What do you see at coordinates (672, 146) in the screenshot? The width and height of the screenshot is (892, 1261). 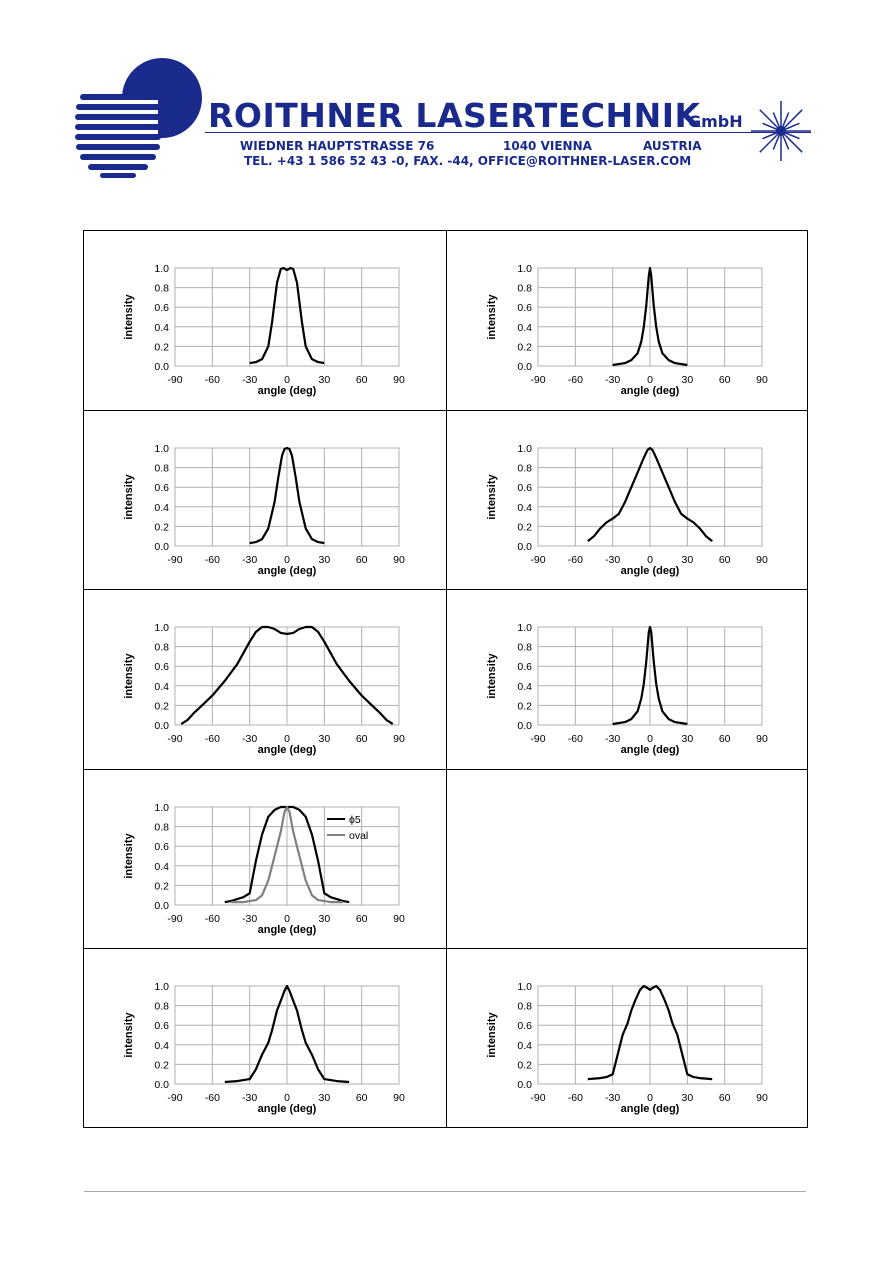 I see `address-country: AUSTRIA` at bounding box center [672, 146].